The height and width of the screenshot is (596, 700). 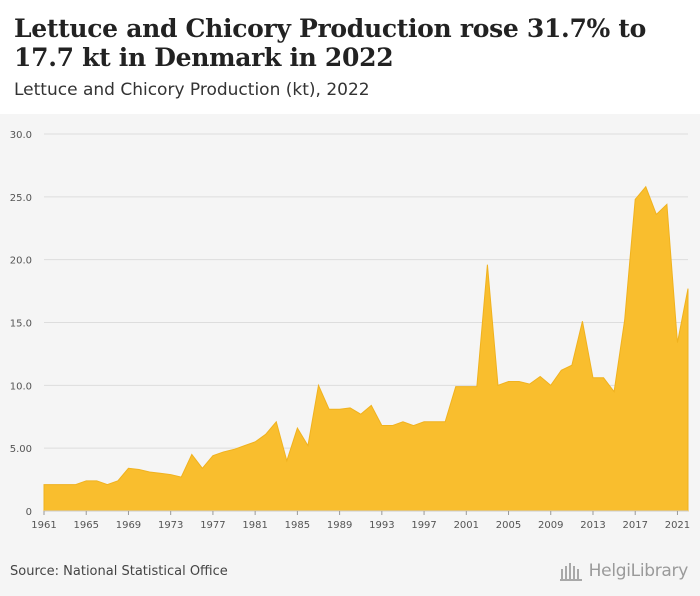 What do you see at coordinates (381, 525) in the screenshot?
I see `x-tick-label: 1993` at bounding box center [381, 525].